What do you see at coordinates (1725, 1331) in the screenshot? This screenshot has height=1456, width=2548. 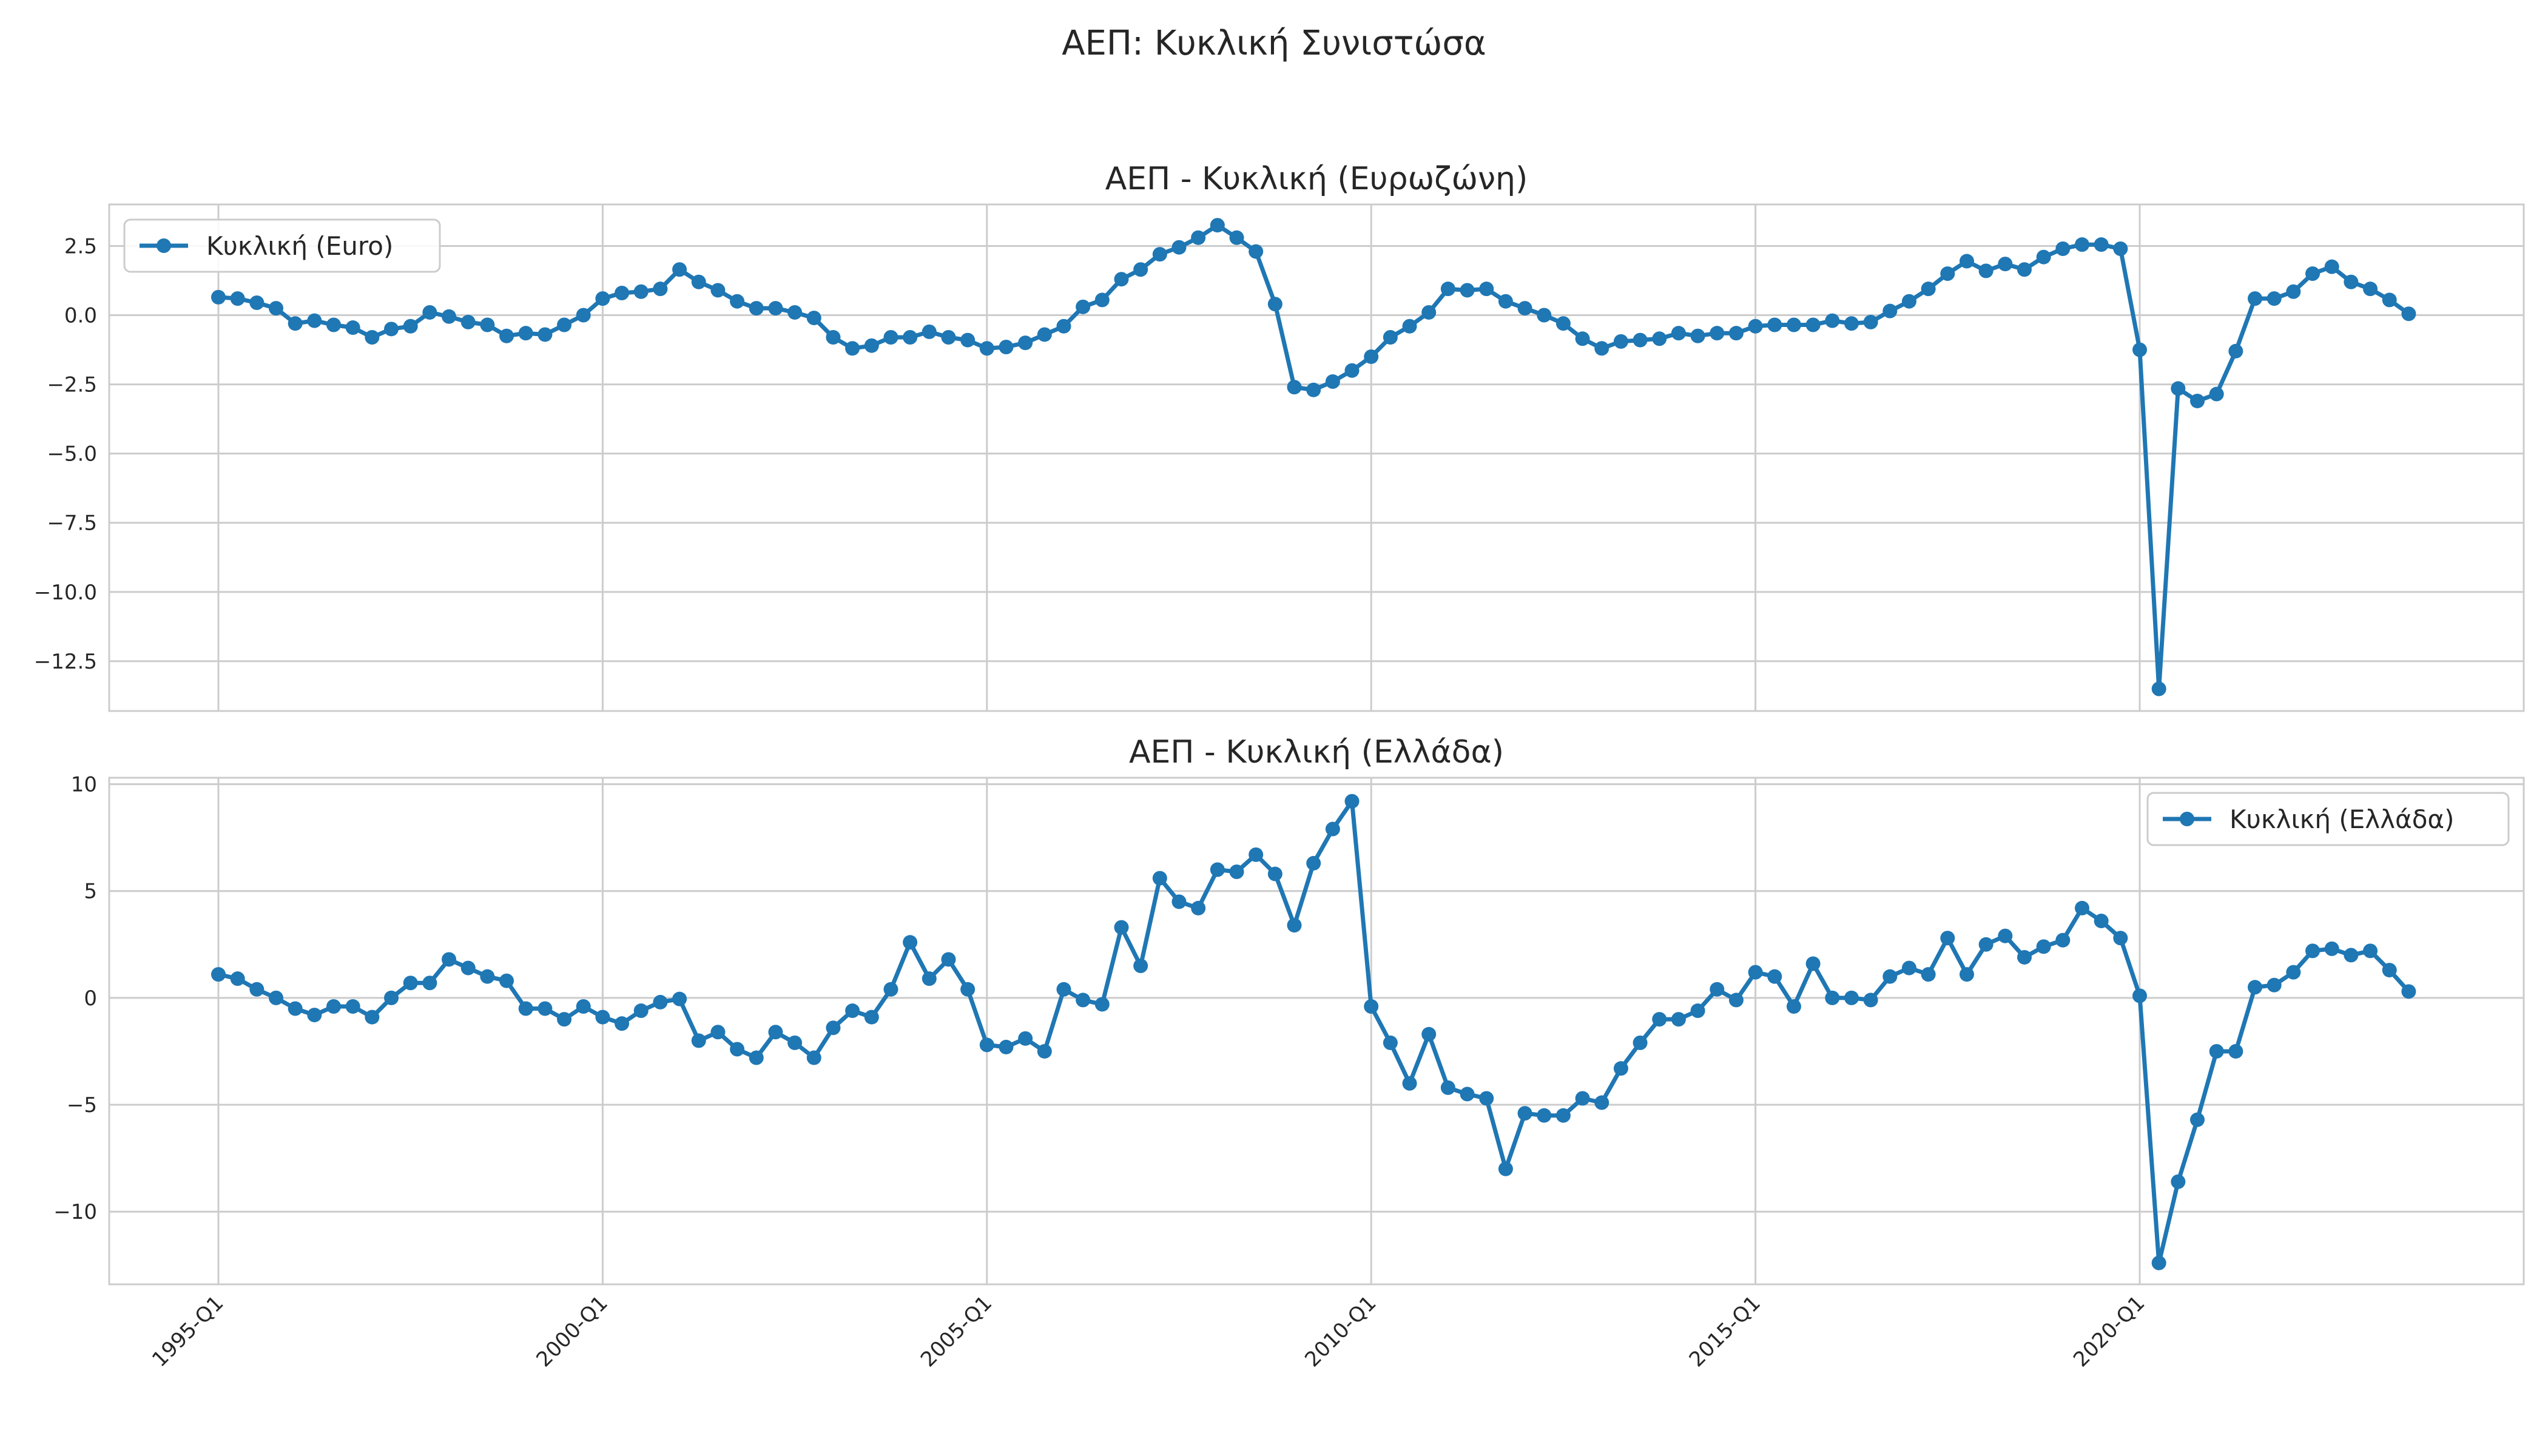 I see `x-tick-label: 2015-Q1` at bounding box center [1725, 1331].